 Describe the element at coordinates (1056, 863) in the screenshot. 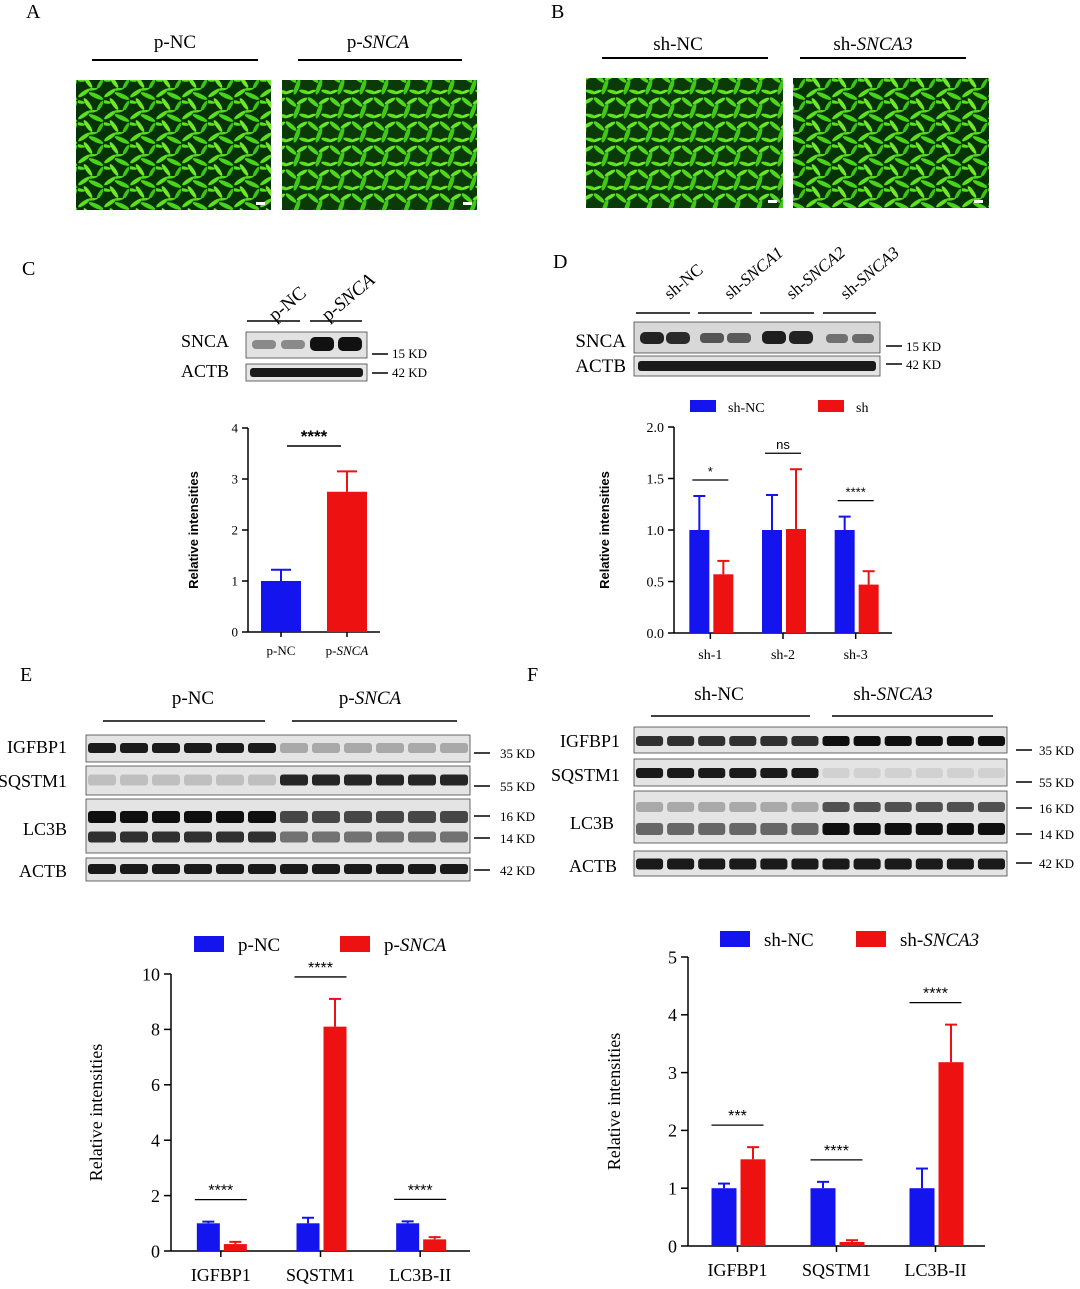

I see `size-marker-label: 42 KD` at that location.